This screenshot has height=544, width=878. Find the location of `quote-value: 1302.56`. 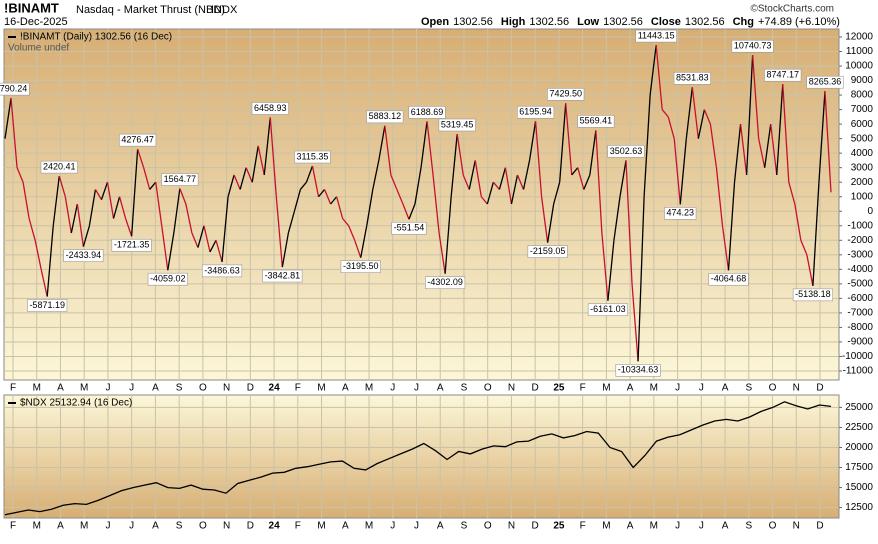

quote-value: 1302.56 is located at coordinates (623, 22).